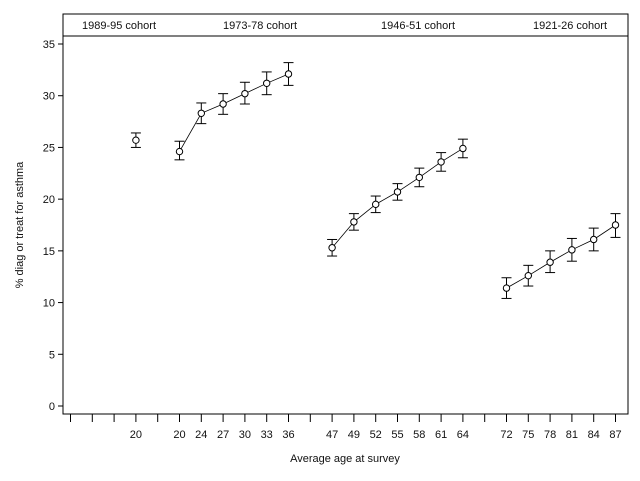 This screenshot has width=640, height=481. What do you see at coordinates (49, 304) in the screenshot?
I see `y-tick-label: 10` at bounding box center [49, 304].